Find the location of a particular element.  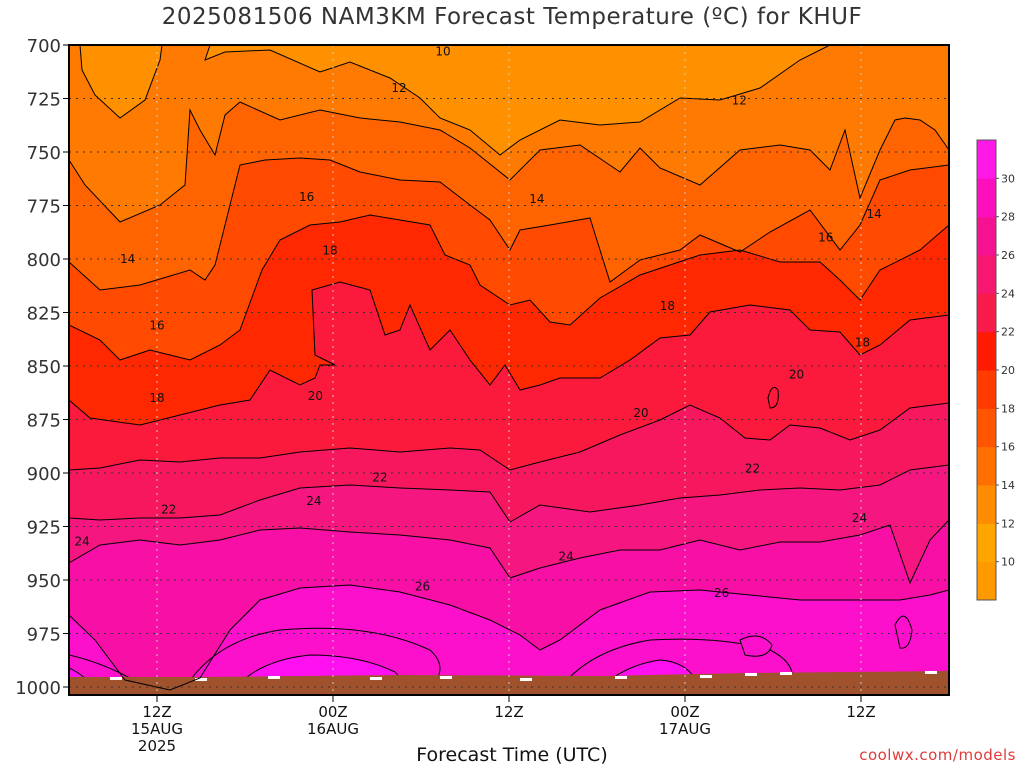

colorbar-tick-label: 26 is located at coordinates (1008, 255).